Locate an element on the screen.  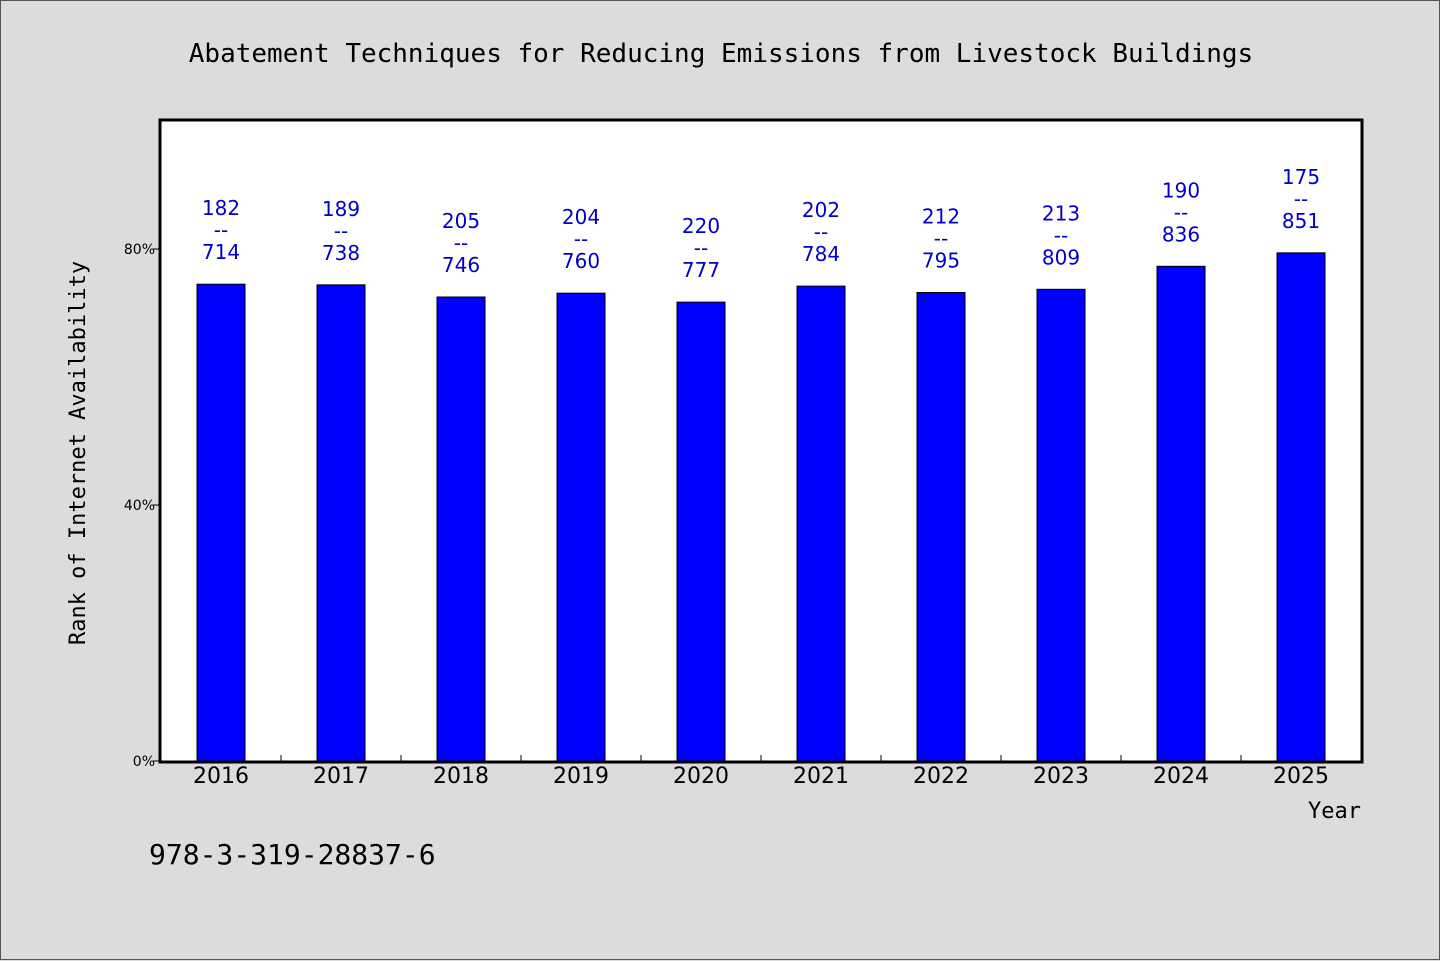
bar-value-label: 714 is located at coordinates (221, 252).